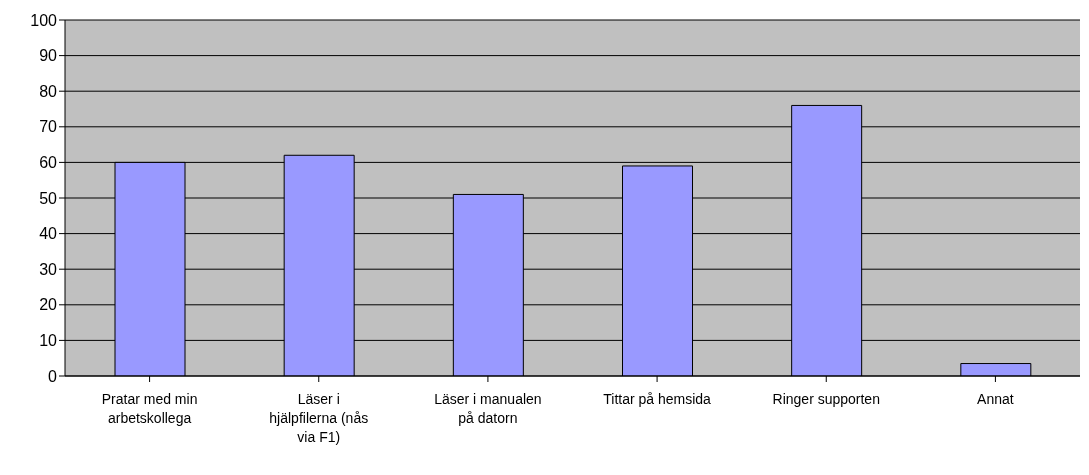  Describe the element at coordinates (48, 127) in the screenshot. I see `y-tick-label: 70` at that location.